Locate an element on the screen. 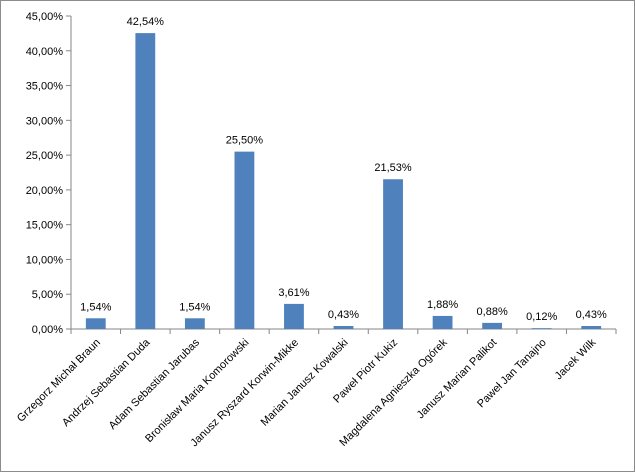  y-tick-label: 30,00% is located at coordinates (45, 121).